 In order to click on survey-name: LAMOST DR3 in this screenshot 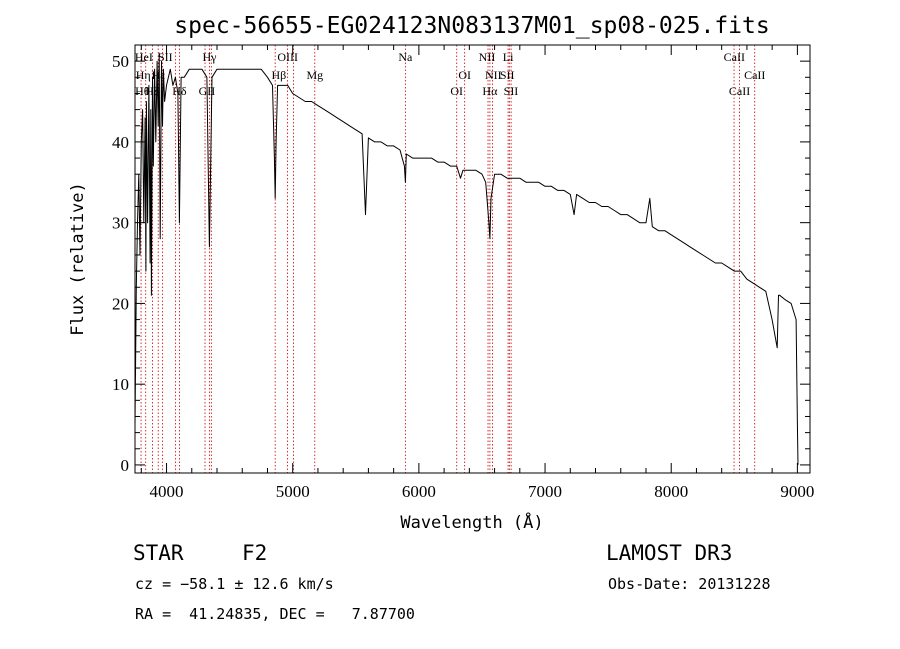, I will do `click(669, 553)`.